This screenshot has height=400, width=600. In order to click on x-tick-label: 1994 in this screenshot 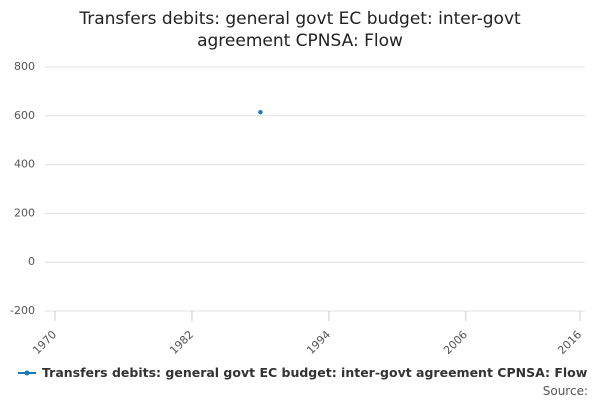, I will do `click(318, 342)`.